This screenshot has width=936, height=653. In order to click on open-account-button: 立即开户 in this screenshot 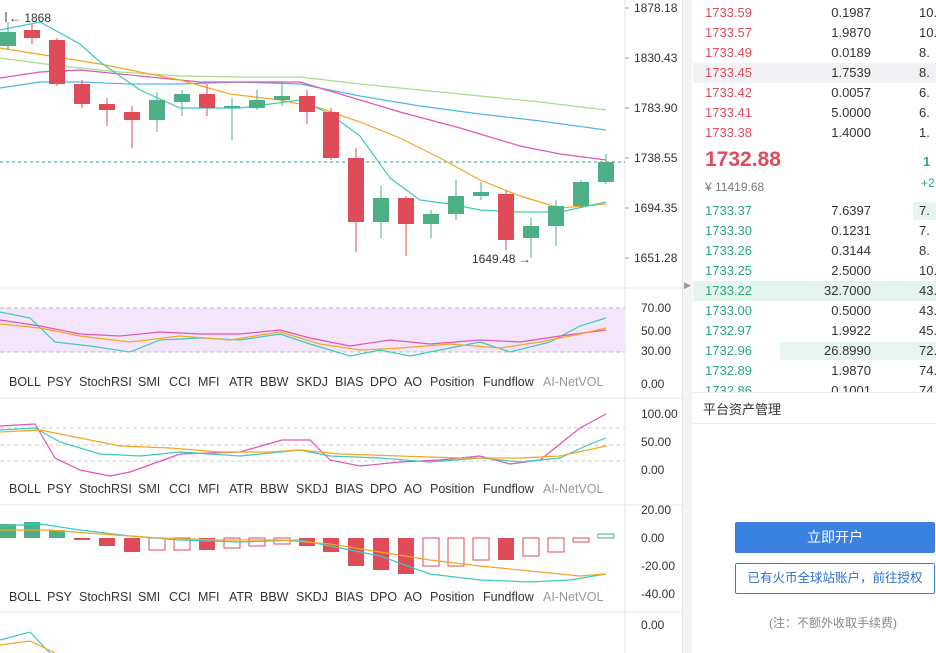, I will do `click(835, 537)`.